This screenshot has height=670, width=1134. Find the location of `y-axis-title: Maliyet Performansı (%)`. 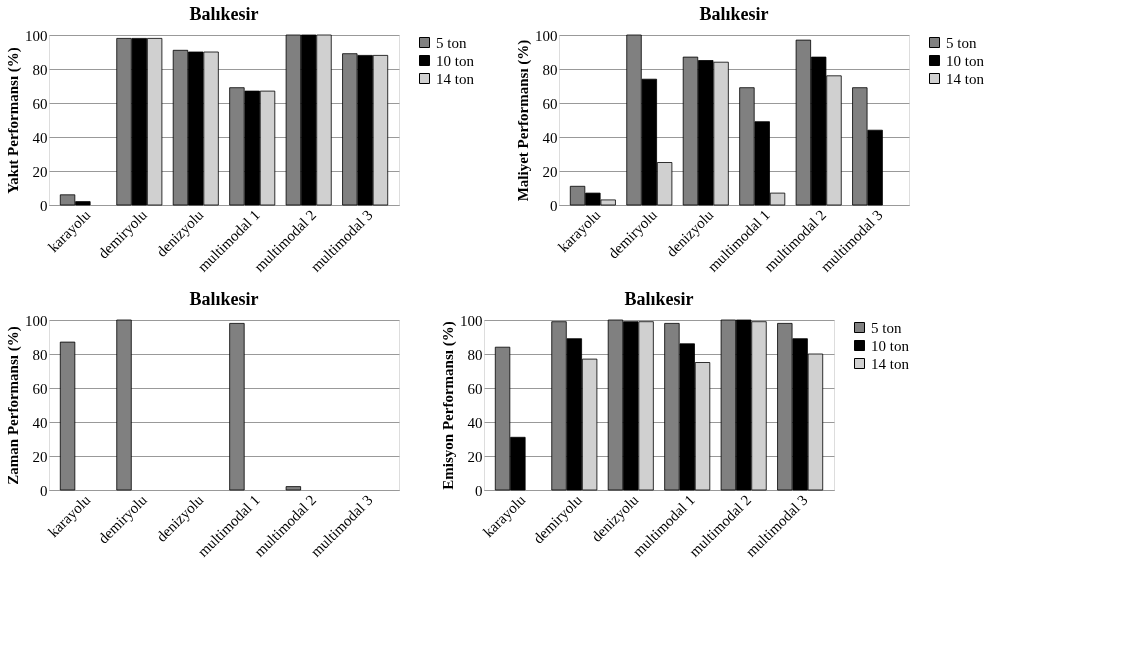

y-axis-title: Maliyet Performansı (%) is located at coordinates (523, 120).